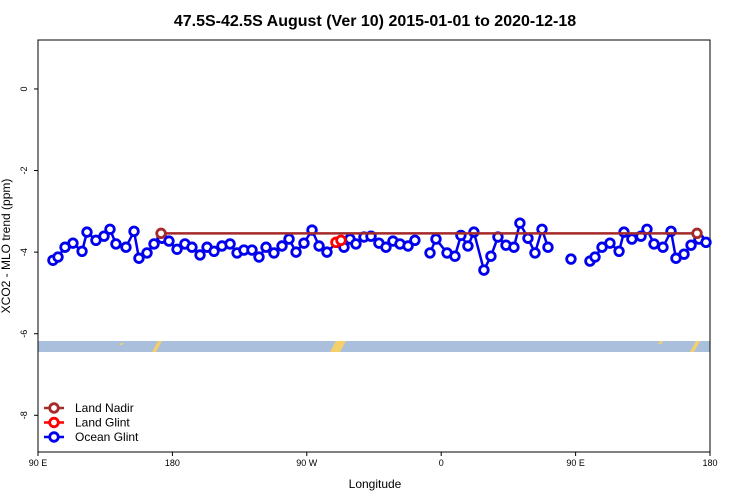 This screenshot has height=500, width=750. I want to click on x-tick-label: 0, so click(441, 463).